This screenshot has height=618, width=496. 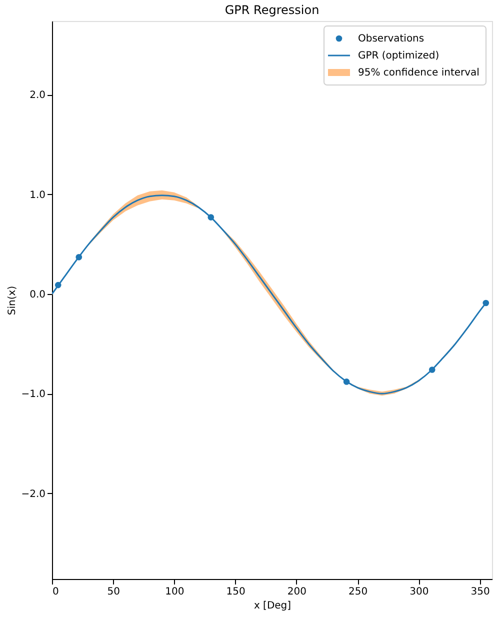 What do you see at coordinates (38, 195) in the screenshot?
I see `y-tick-label: 1.0` at bounding box center [38, 195].